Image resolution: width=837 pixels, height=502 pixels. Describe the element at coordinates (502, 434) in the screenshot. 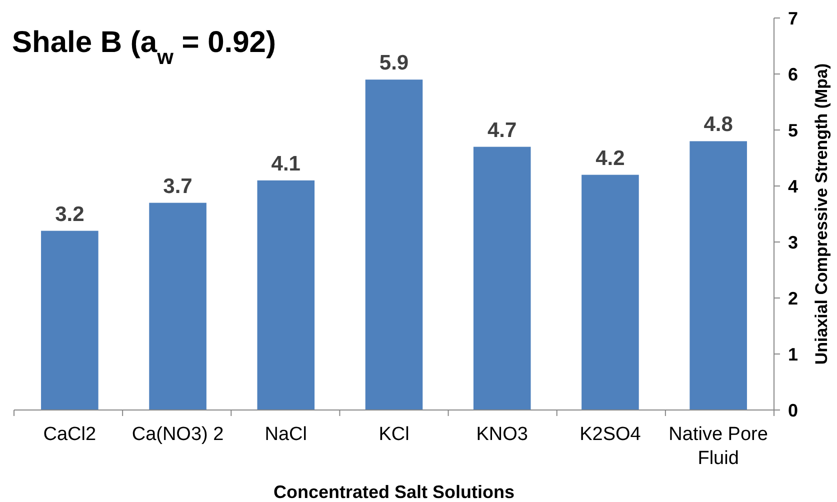

I see `x-tick-label: KNO3` at that location.